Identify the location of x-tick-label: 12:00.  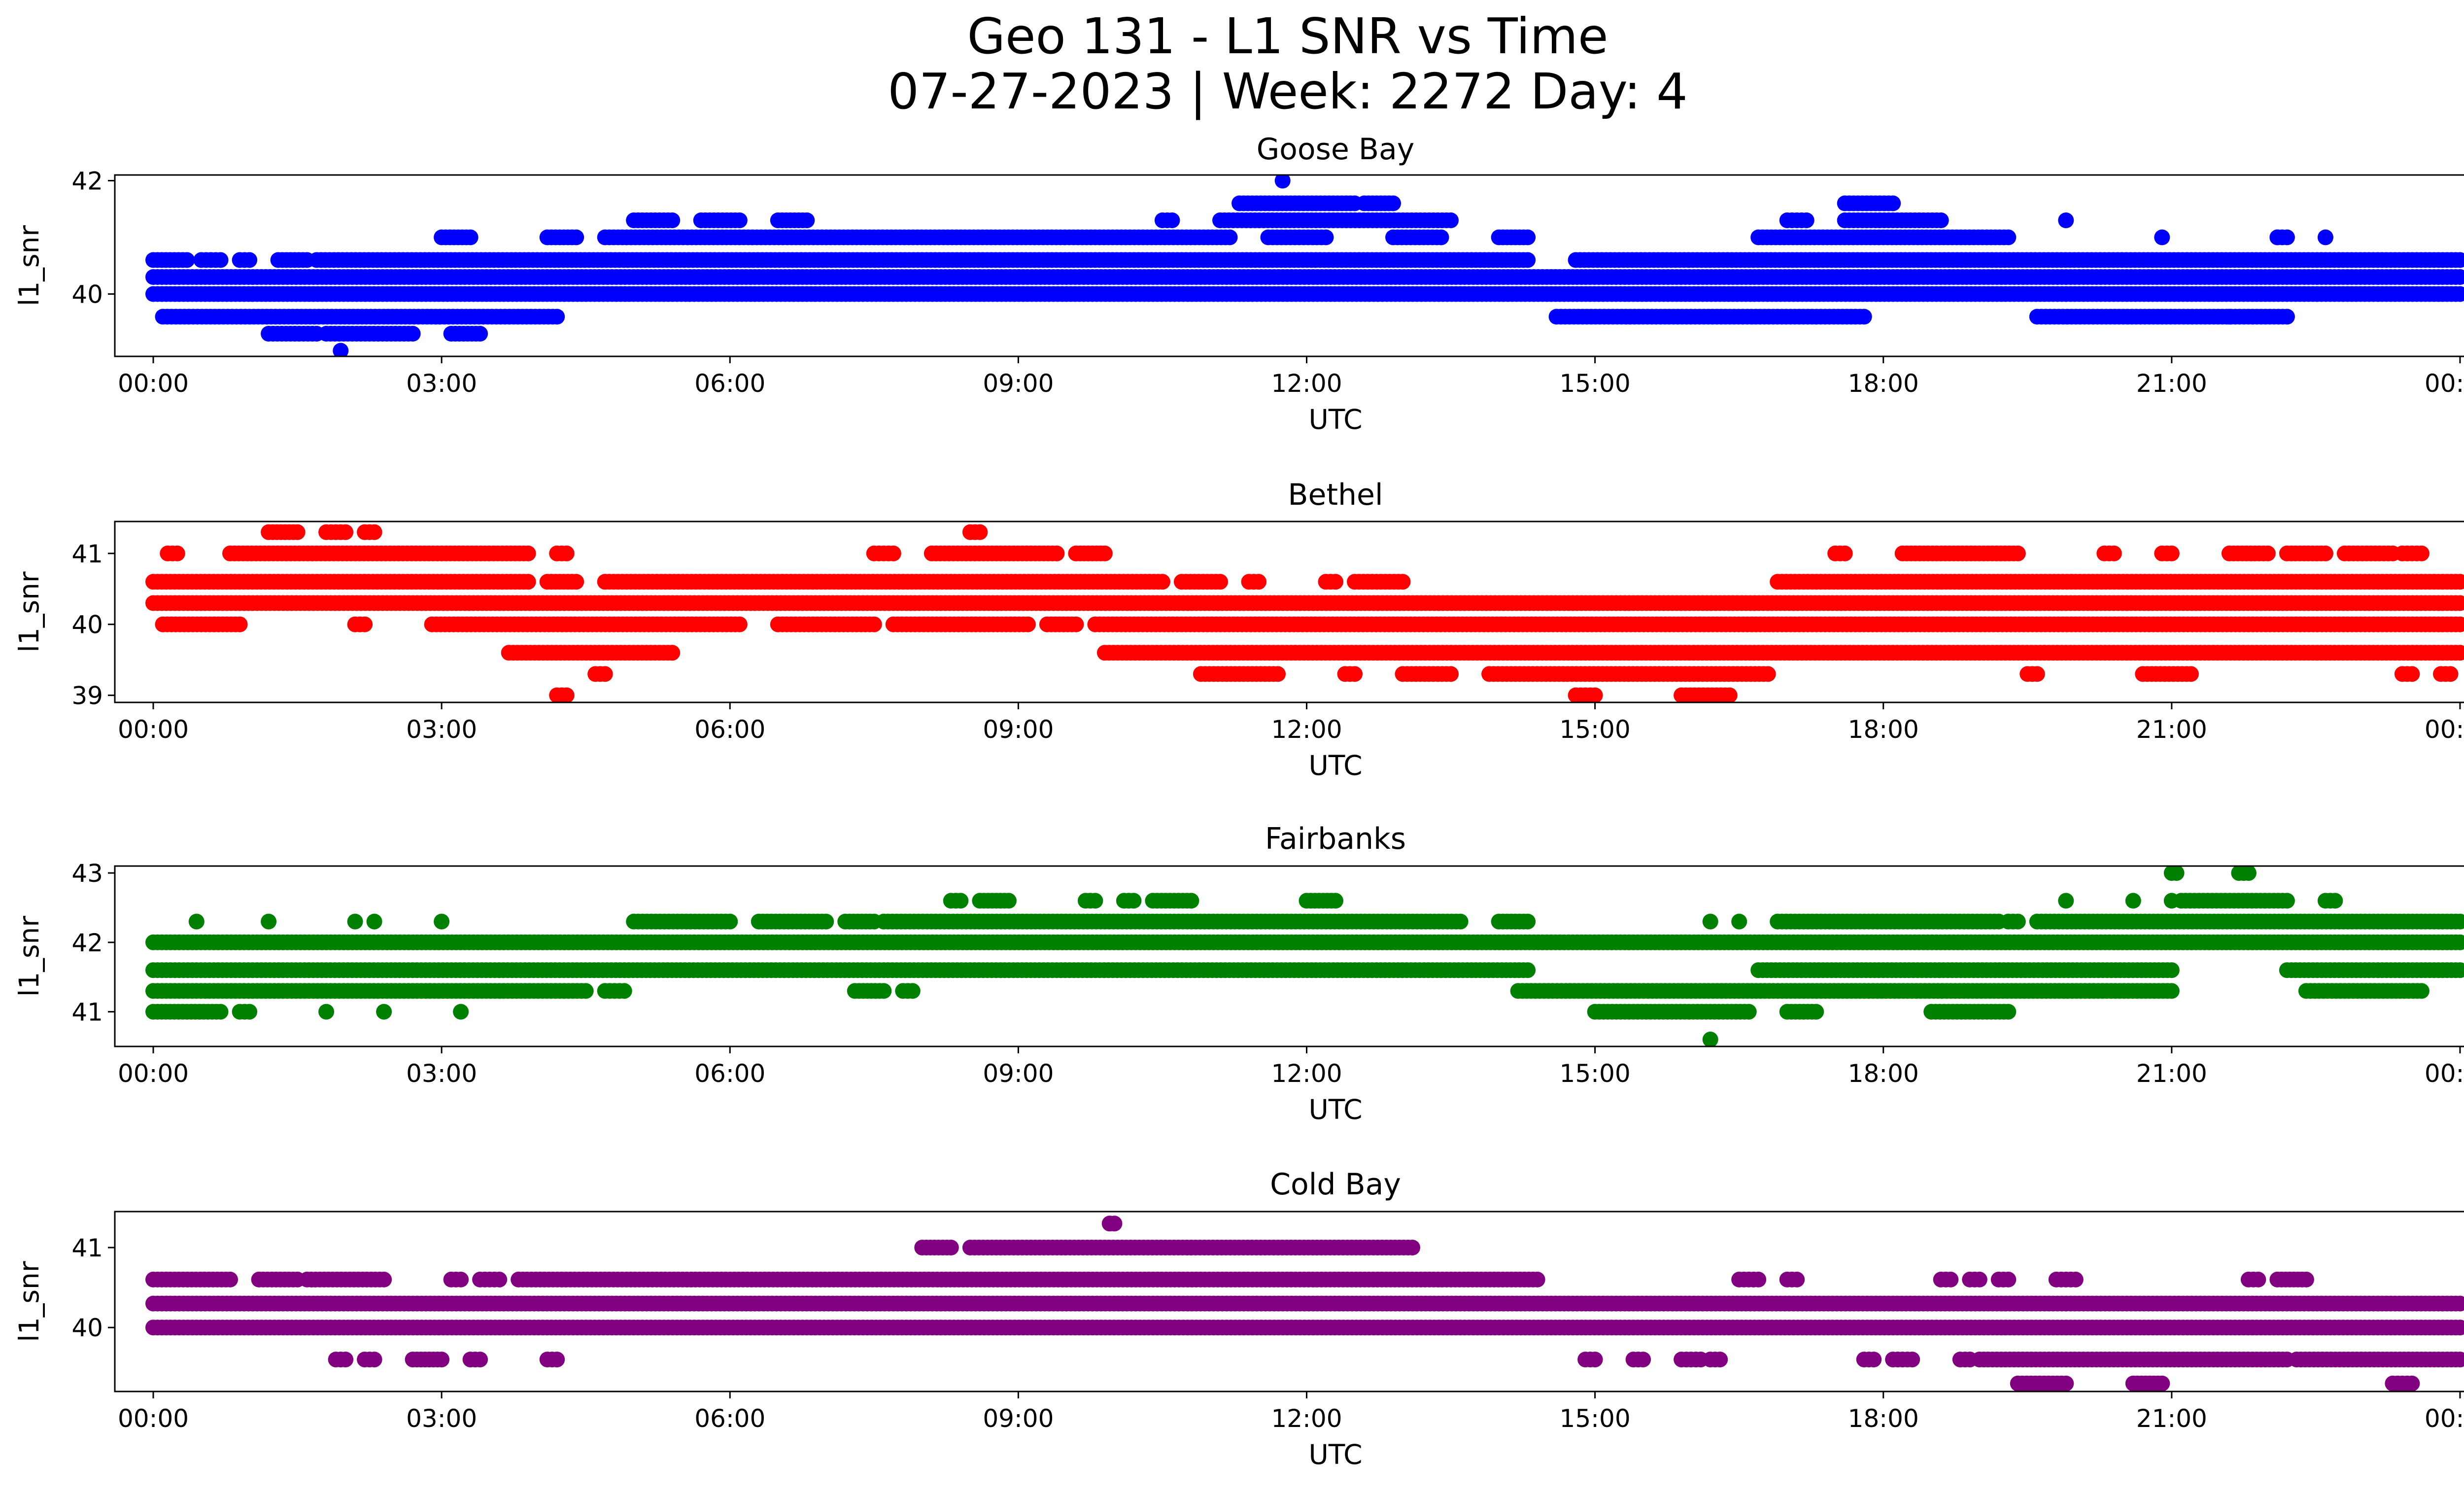
(1306, 729).